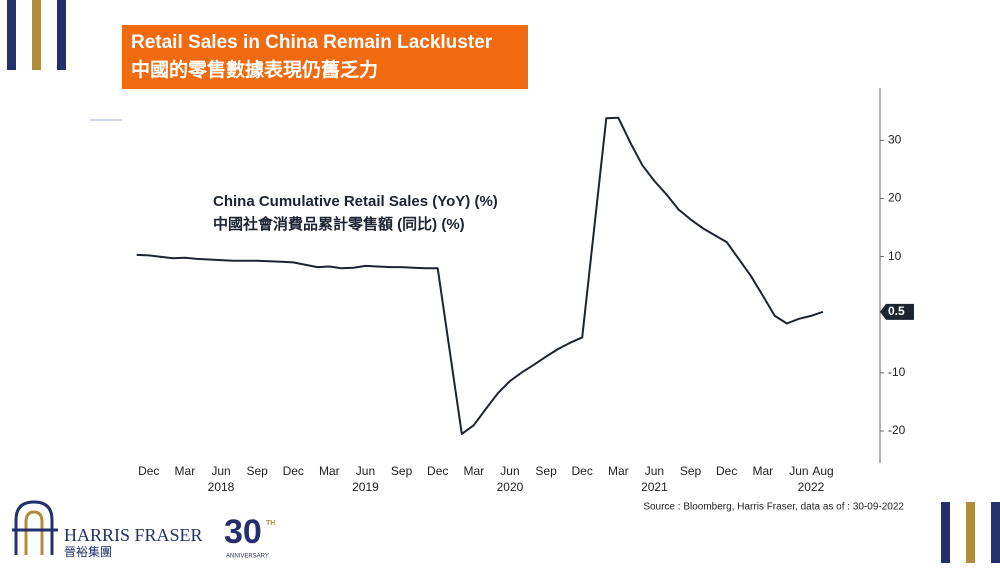 The image size is (1000, 568). What do you see at coordinates (365, 487) in the screenshot?
I see `x-year-label: 2019` at bounding box center [365, 487].